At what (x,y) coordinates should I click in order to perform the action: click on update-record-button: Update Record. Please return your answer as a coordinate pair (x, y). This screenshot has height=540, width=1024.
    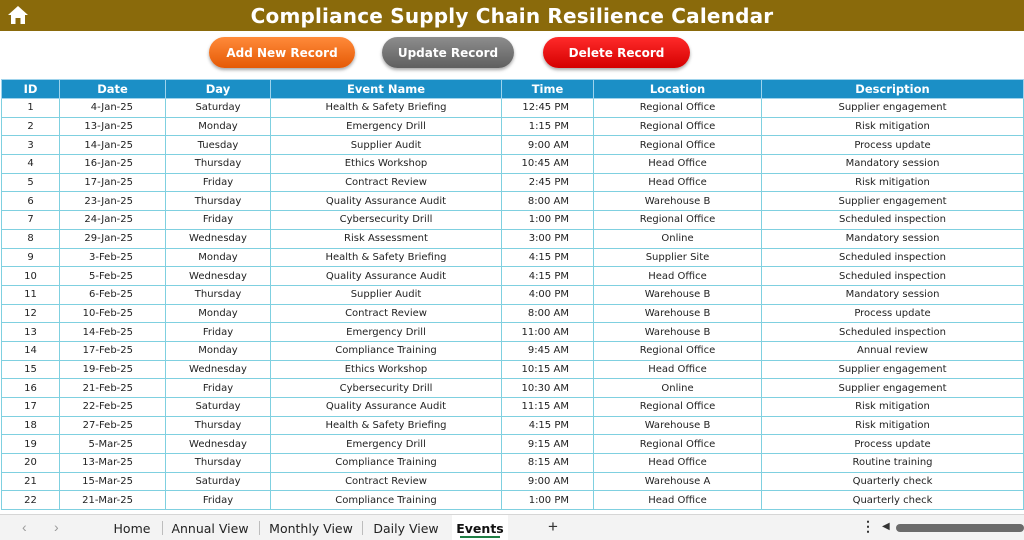
    Looking at the image, I should click on (448, 52).